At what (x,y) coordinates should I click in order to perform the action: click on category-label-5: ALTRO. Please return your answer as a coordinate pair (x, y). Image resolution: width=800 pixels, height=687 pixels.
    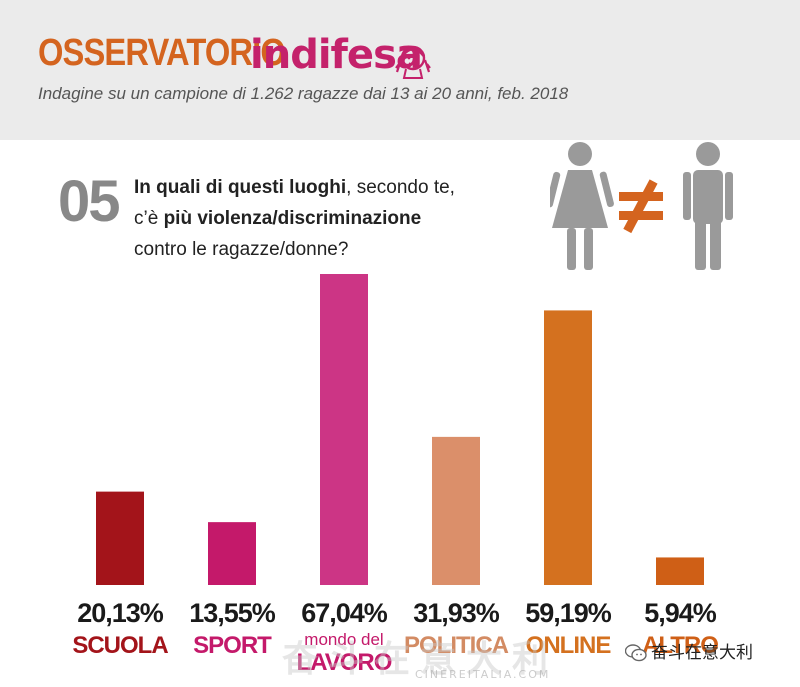
    Looking at the image, I should click on (680, 645).